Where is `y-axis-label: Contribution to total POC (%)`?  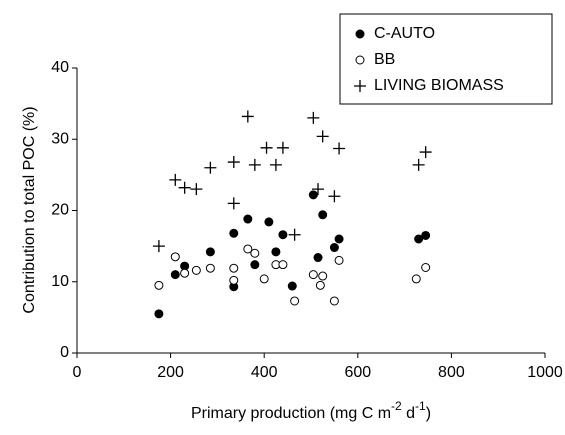
y-axis-label: Contribution to total POC (%) is located at coordinates (29, 209).